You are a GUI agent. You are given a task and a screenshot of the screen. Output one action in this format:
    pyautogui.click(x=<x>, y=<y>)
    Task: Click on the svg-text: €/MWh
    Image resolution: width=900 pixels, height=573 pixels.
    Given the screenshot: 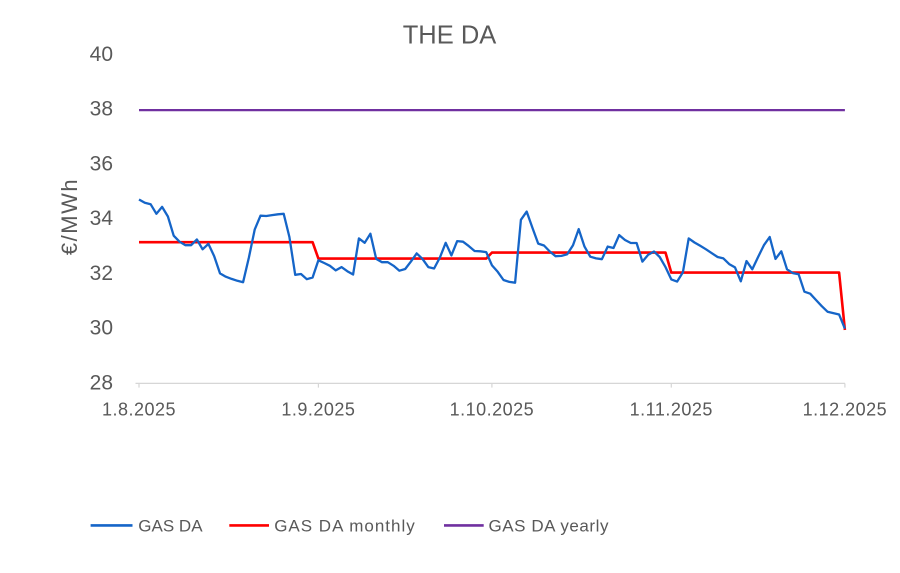 What is the action you would take?
    pyautogui.click(x=69, y=216)
    